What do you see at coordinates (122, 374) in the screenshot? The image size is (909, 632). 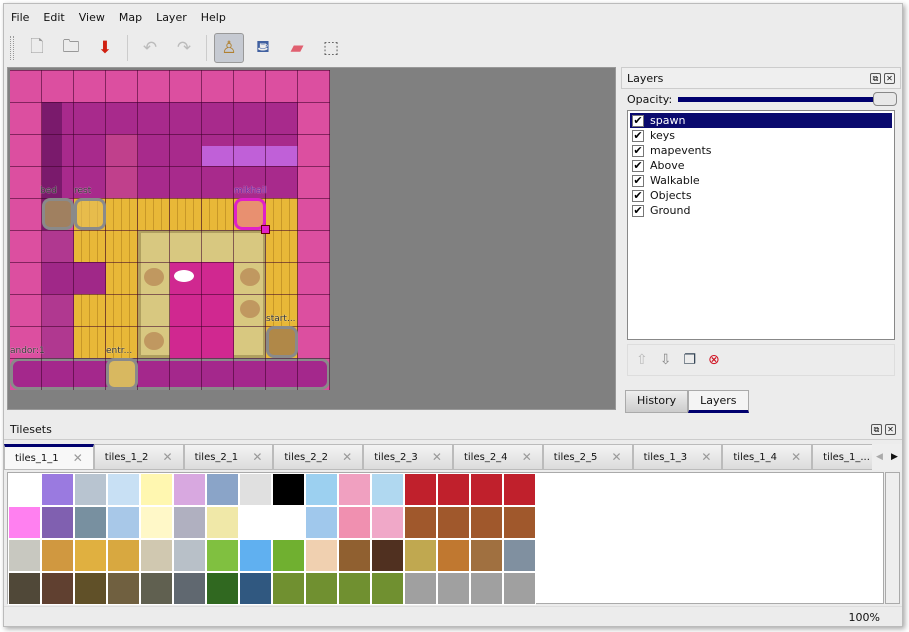 I see `entr-object` at bounding box center [122, 374].